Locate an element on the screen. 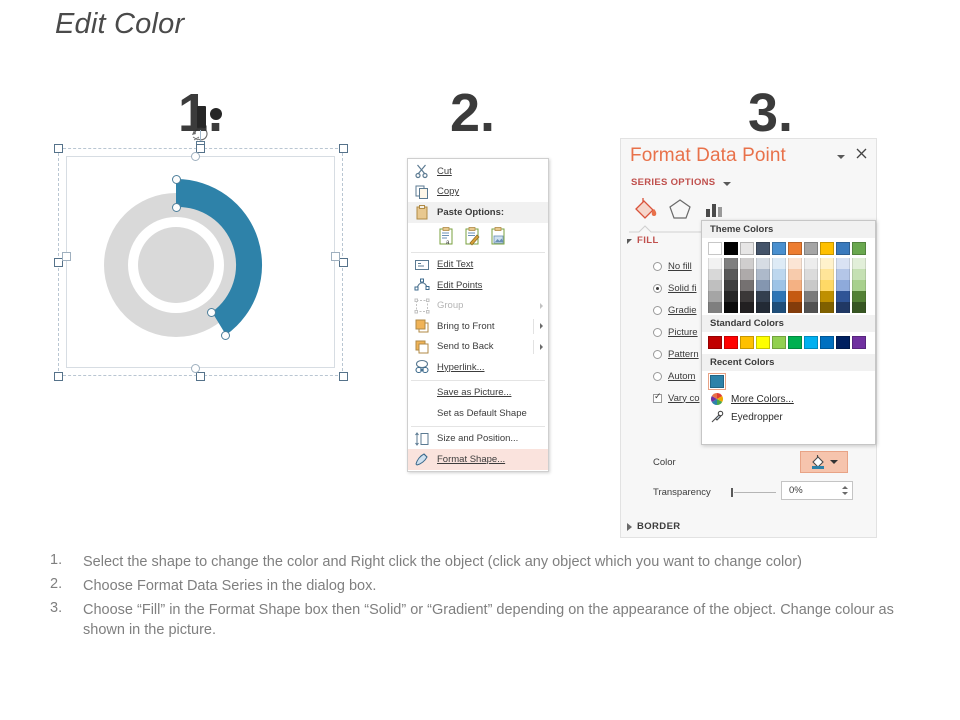 The image size is (960, 720). vary-colors-checkbox-row: Vary co is located at coordinates (676, 398).